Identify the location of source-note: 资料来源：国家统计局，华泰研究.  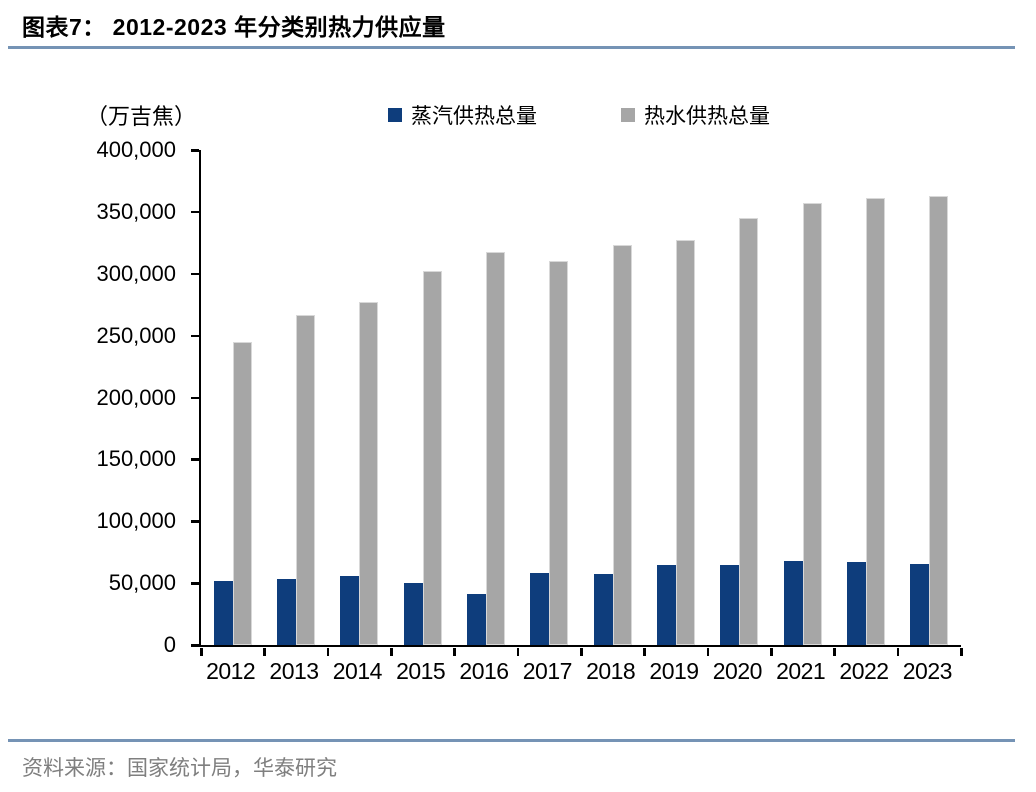
(179, 768).